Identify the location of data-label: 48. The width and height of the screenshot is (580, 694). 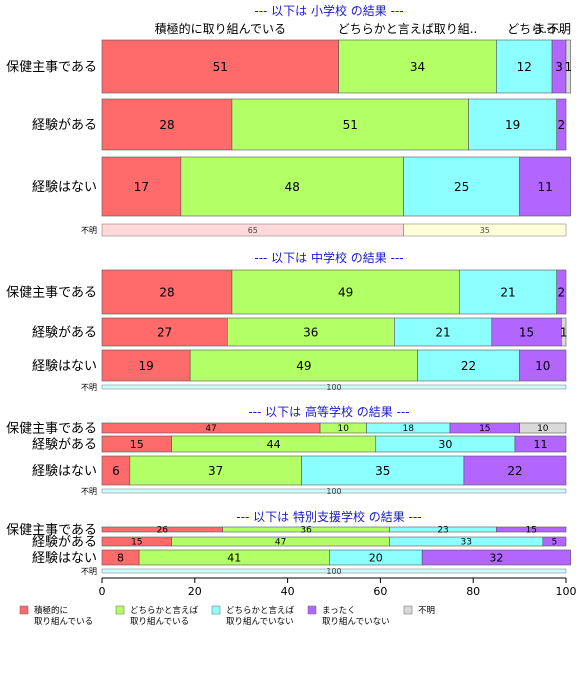
(292, 187).